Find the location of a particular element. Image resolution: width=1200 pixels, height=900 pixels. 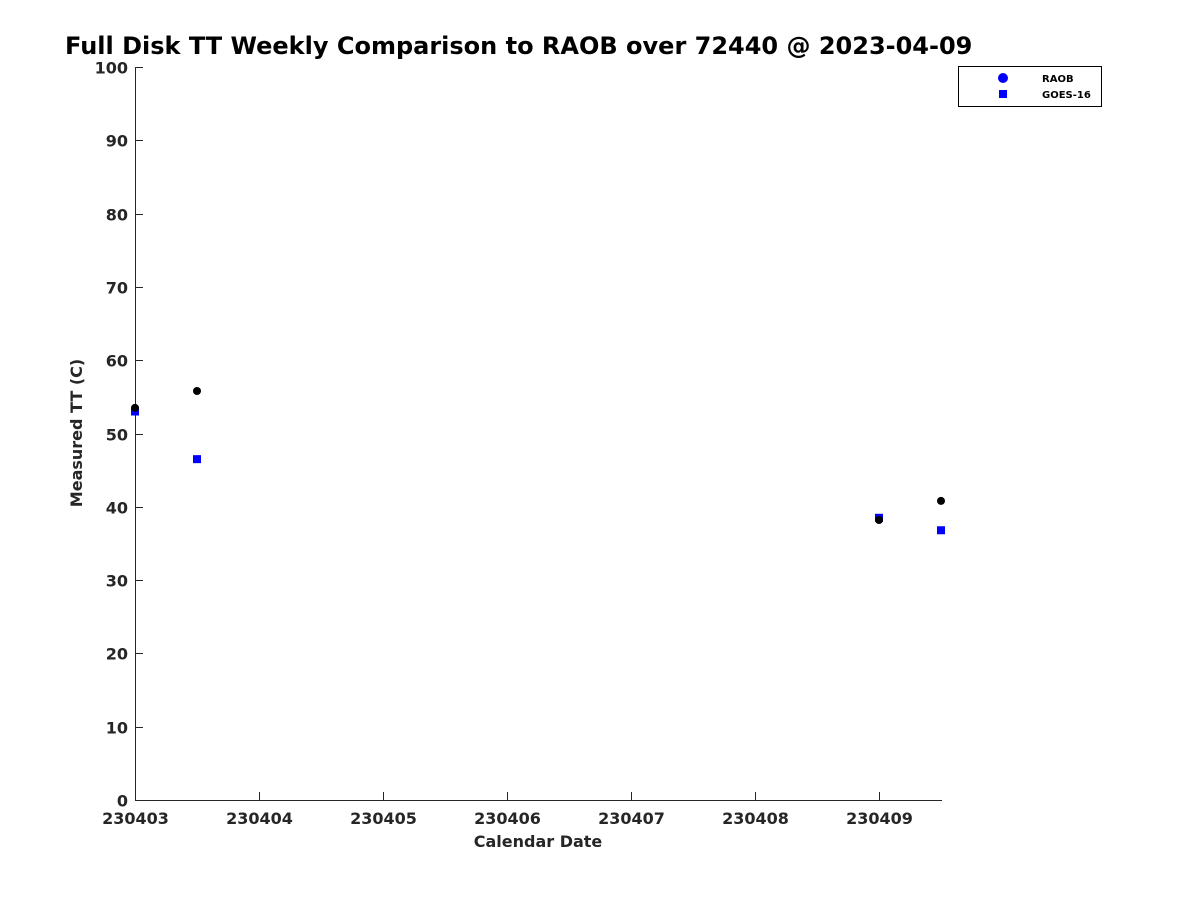

x-tick-label: 230405 is located at coordinates (383, 818).